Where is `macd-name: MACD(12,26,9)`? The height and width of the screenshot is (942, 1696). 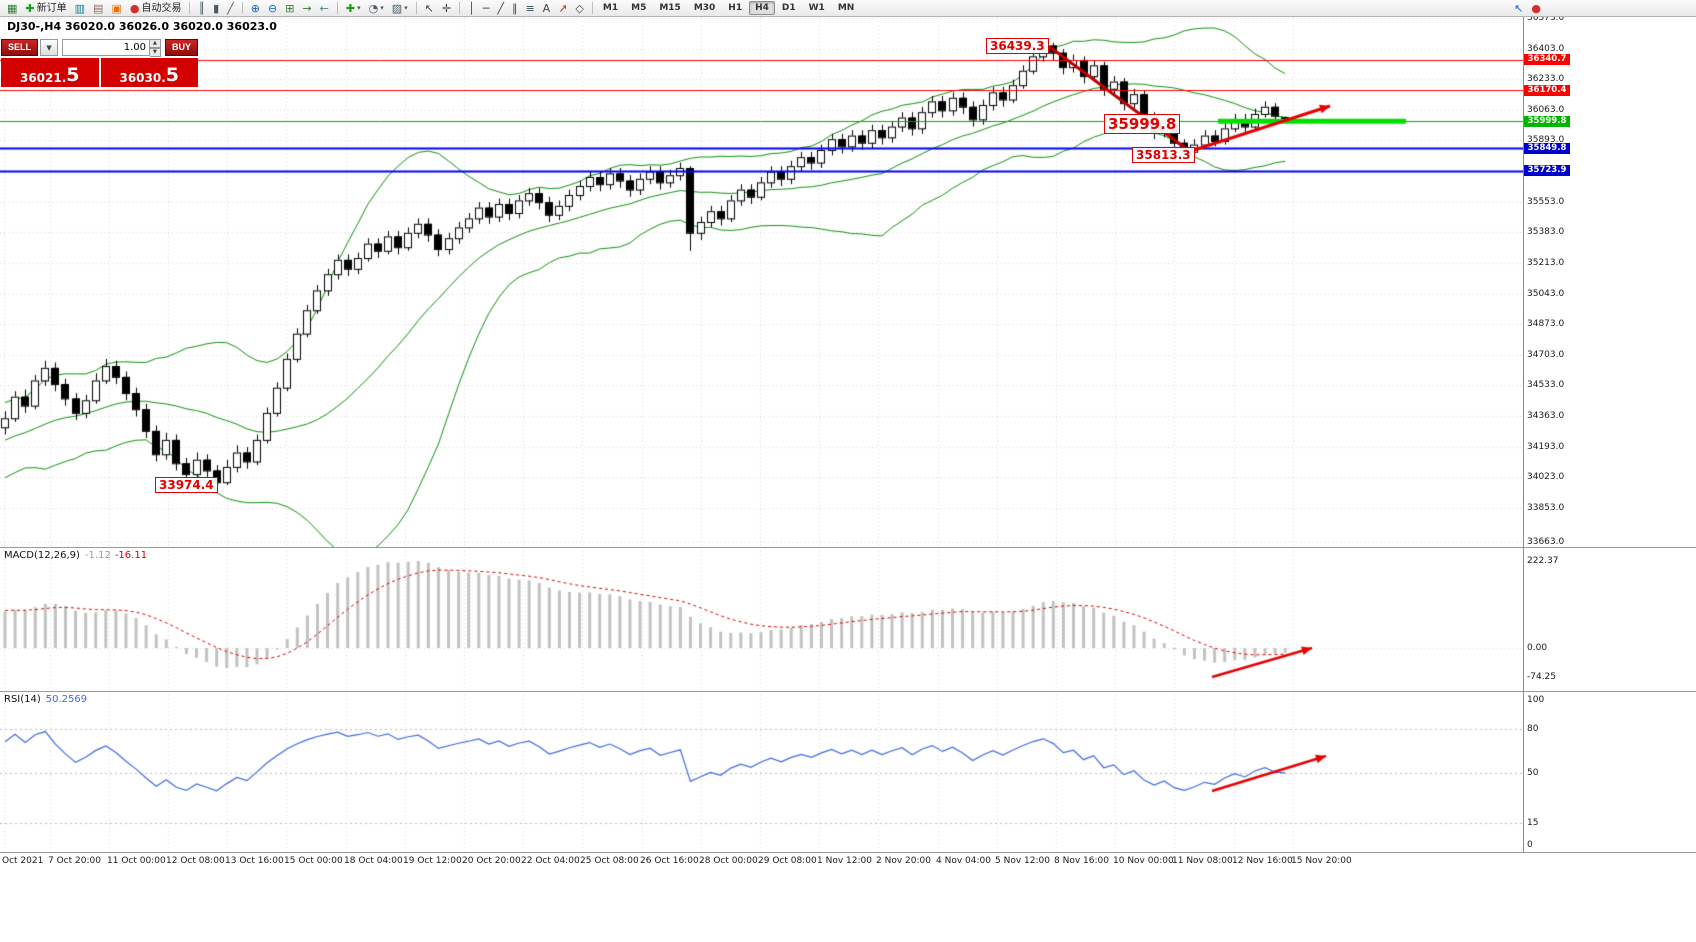 macd-name: MACD(12,26,9) is located at coordinates (42, 555).